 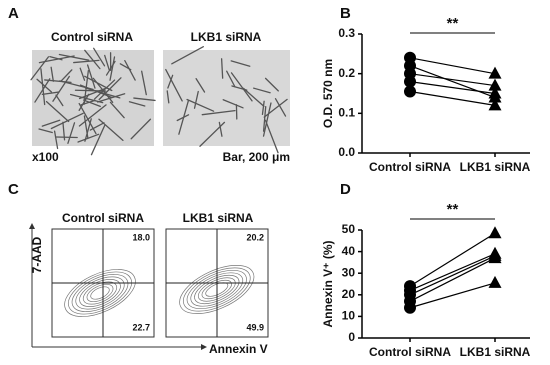 What do you see at coordinates (349, 272) in the screenshot?
I see `y-tick-label: 30` at bounding box center [349, 272].